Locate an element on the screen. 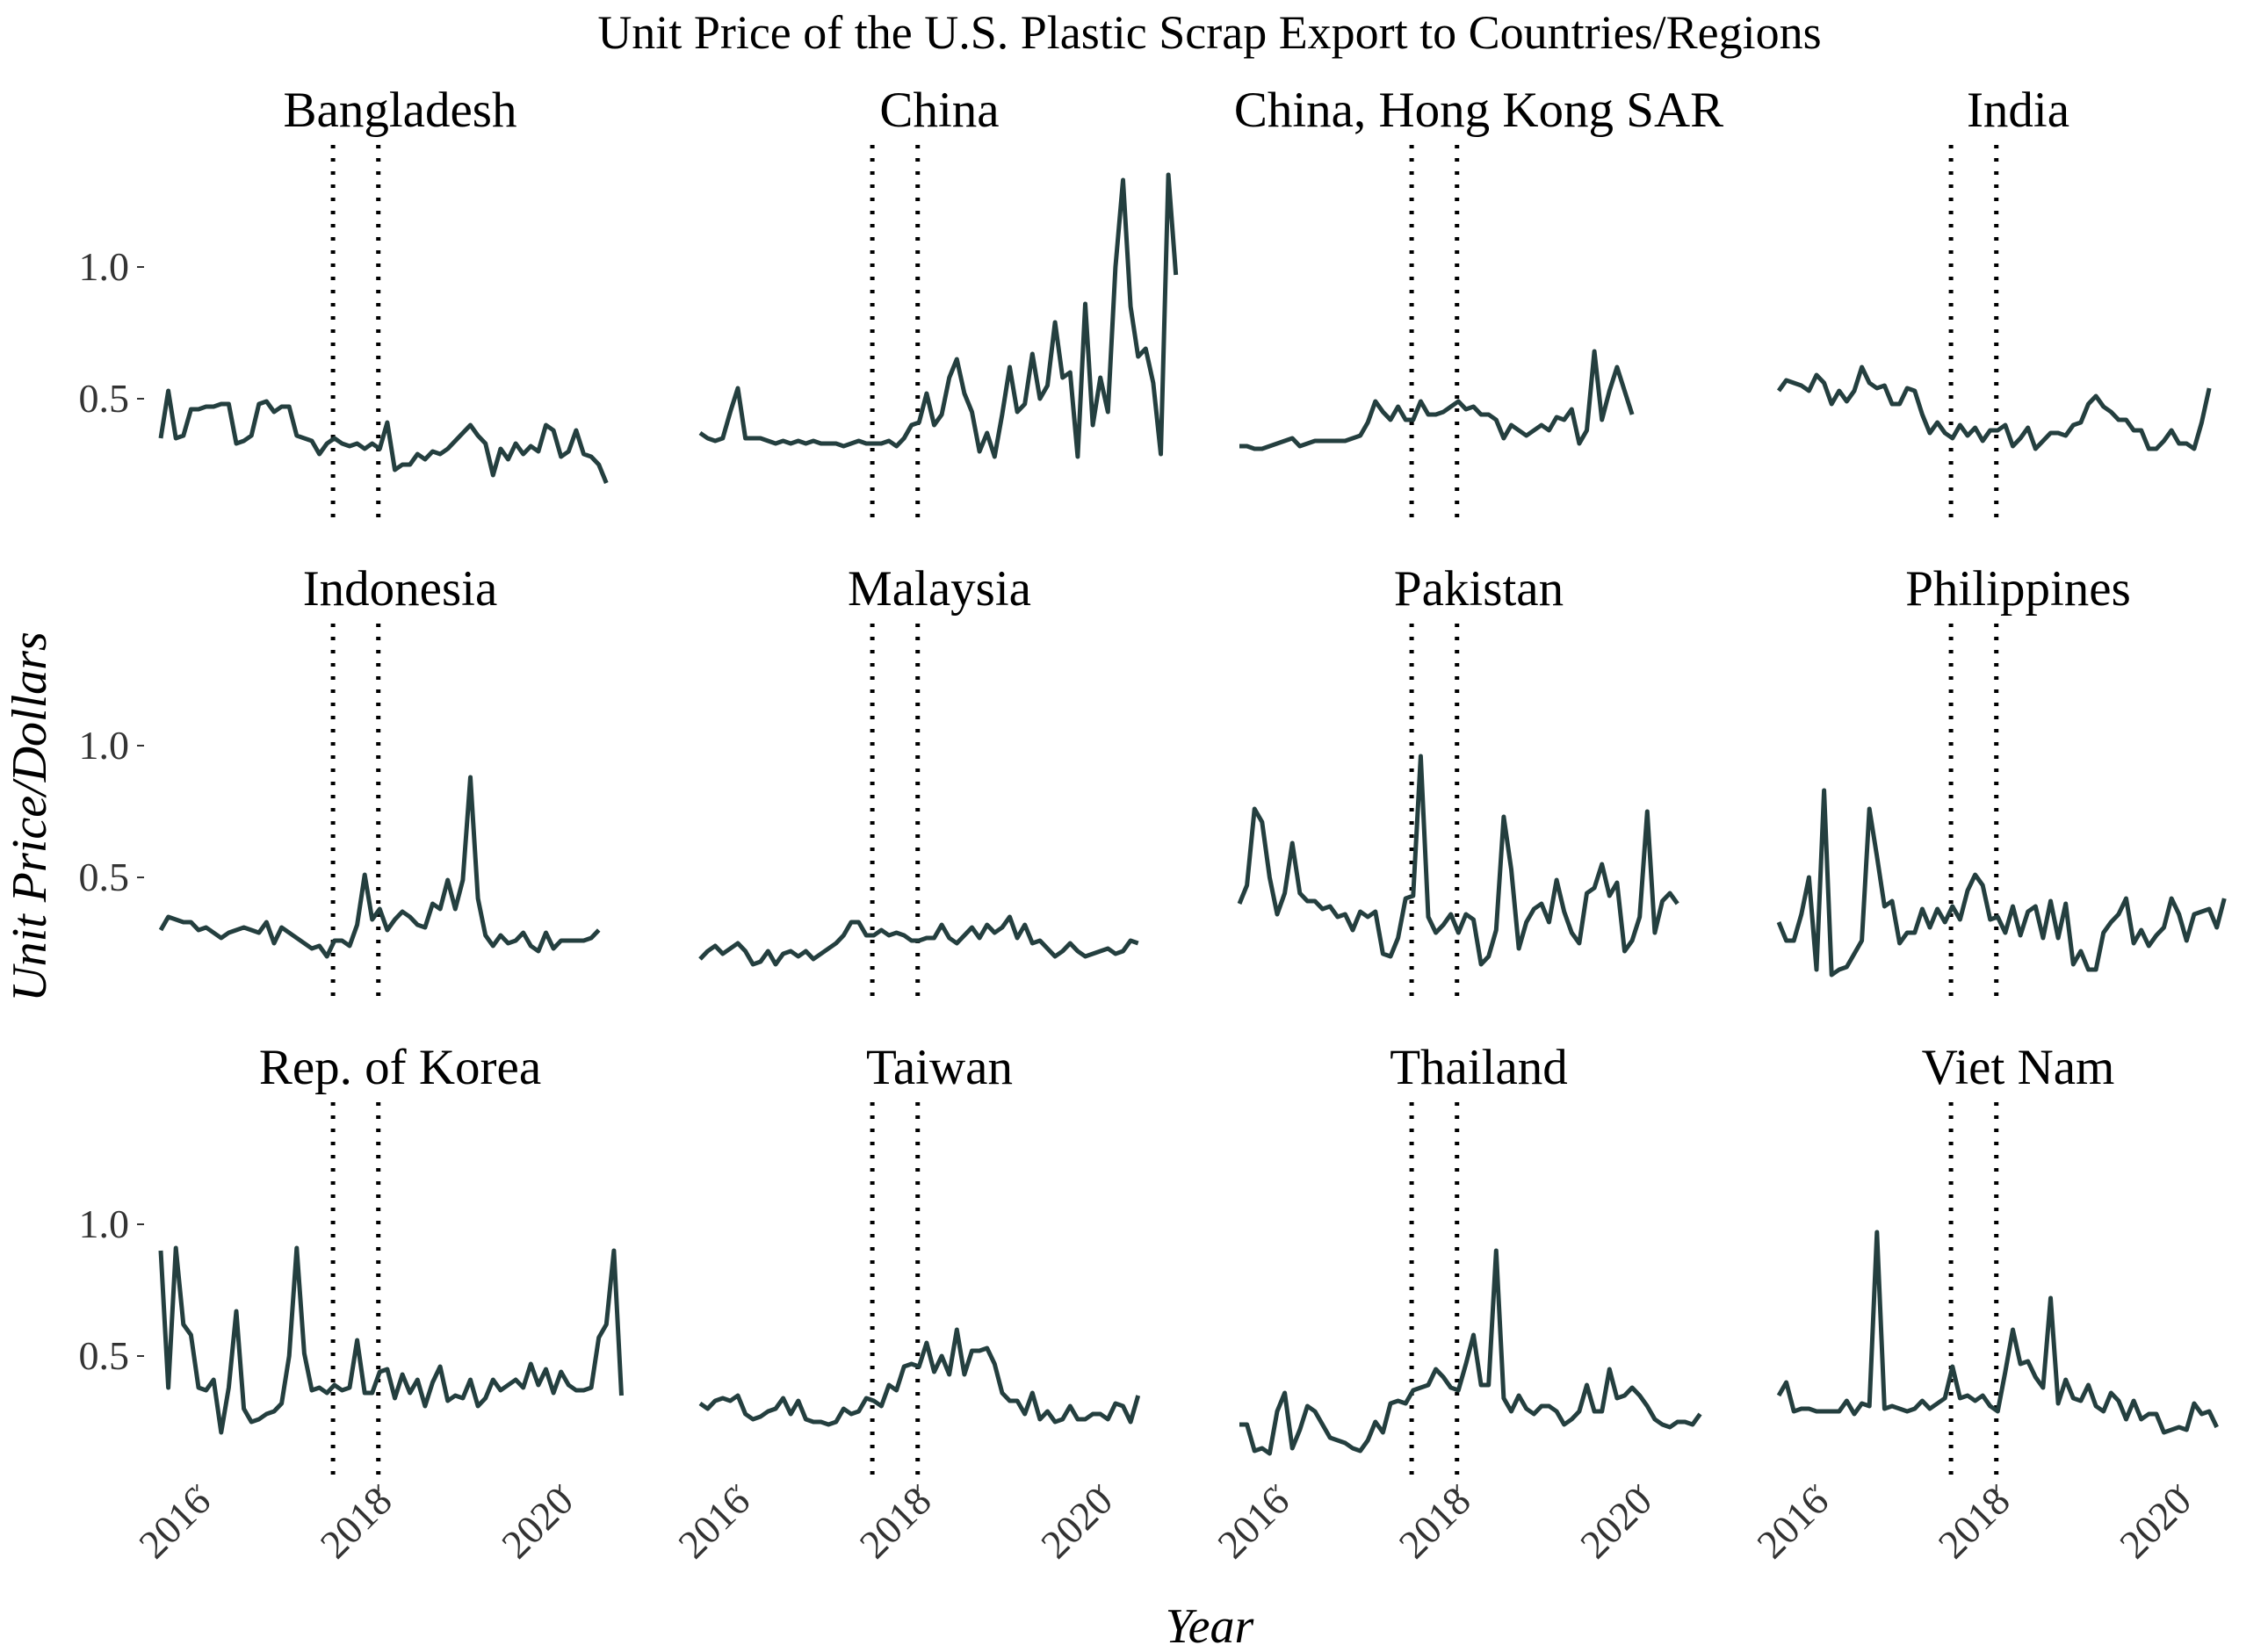 The image size is (2268, 1652). facet-panel: China is located at coordinates (938, 305).